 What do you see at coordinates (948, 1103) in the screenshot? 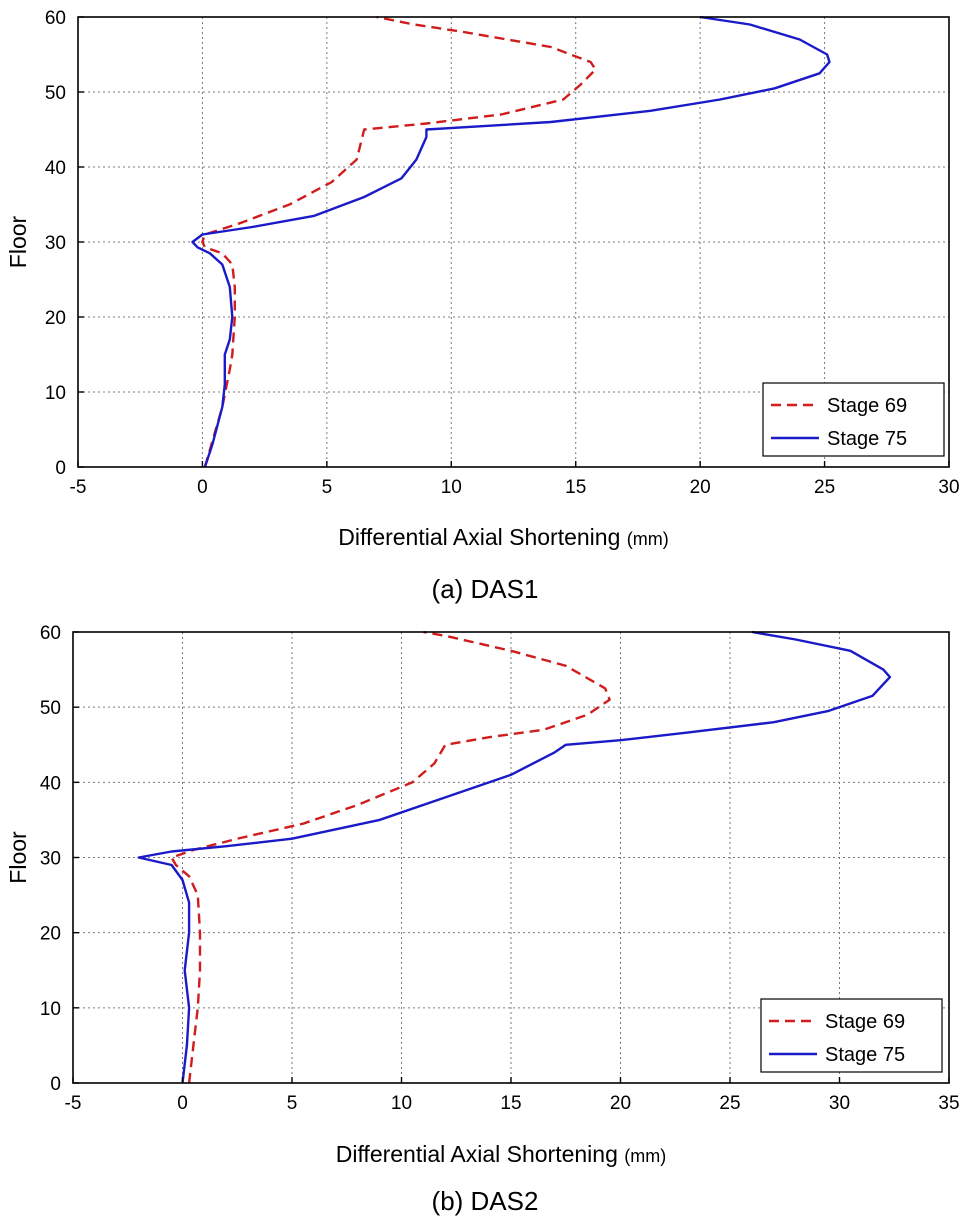
I see `x-tick-label: 35` at bounding box center [948, 1103].